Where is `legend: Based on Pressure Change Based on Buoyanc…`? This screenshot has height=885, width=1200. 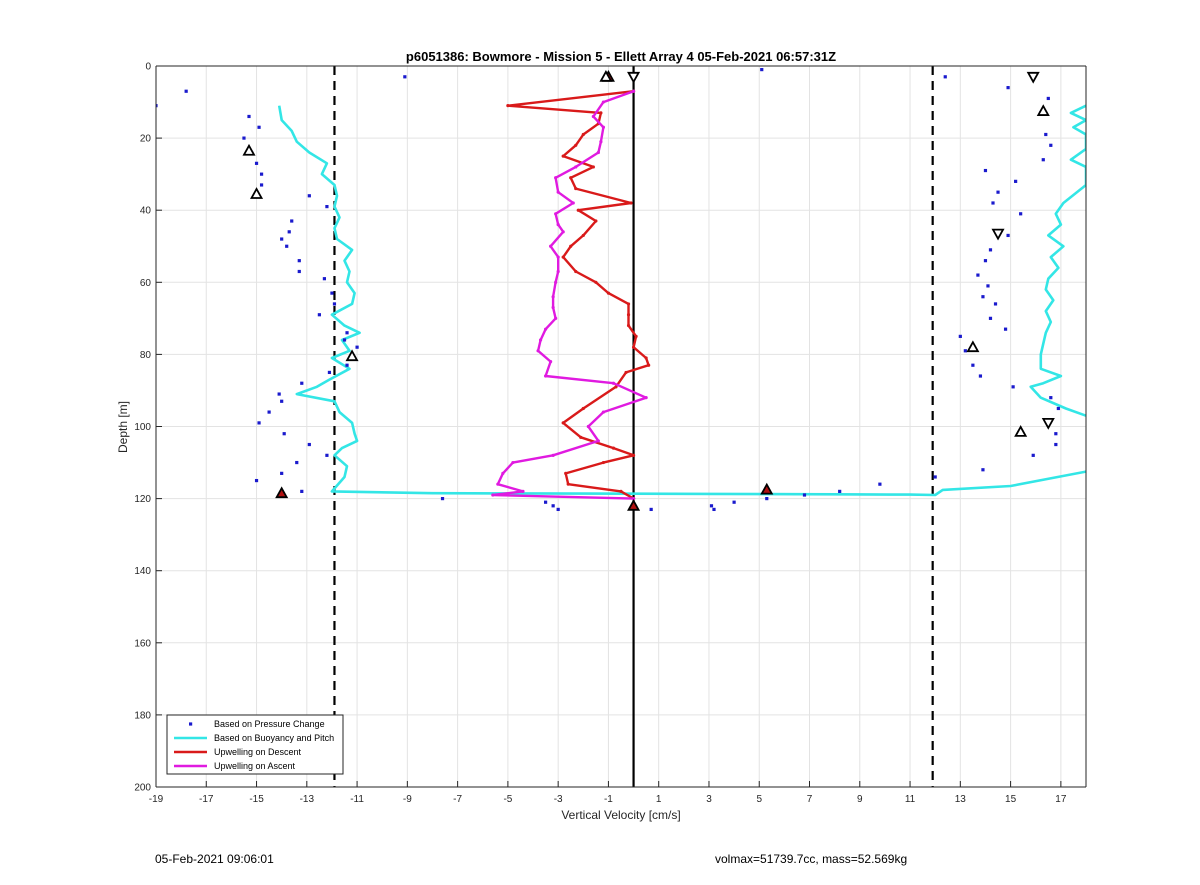
legend: Based on Pressure Change Based on Buoyanc… is located at coordinates (255, 744).